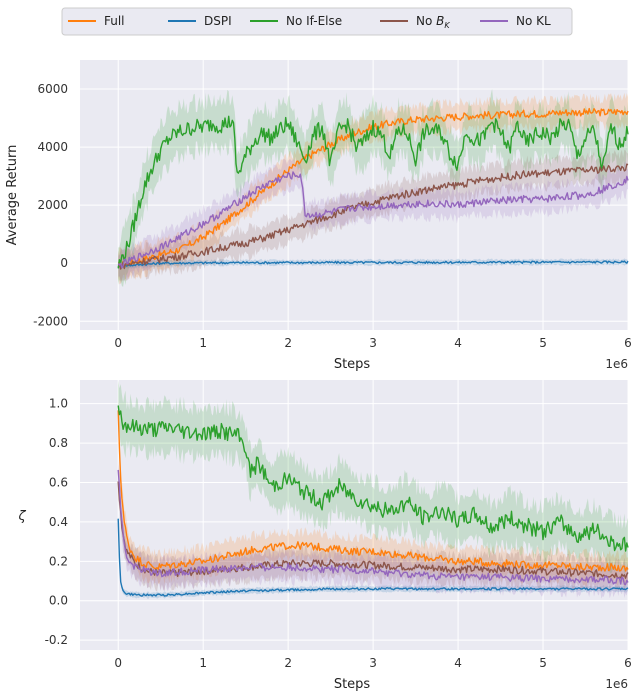 Image resolution: width=640 pixels, height=691 pixels. What do you see at coordinates (50, 321) in the screenshot?
I see `y-tick-label: -2000` at bounding box center [50, 321].